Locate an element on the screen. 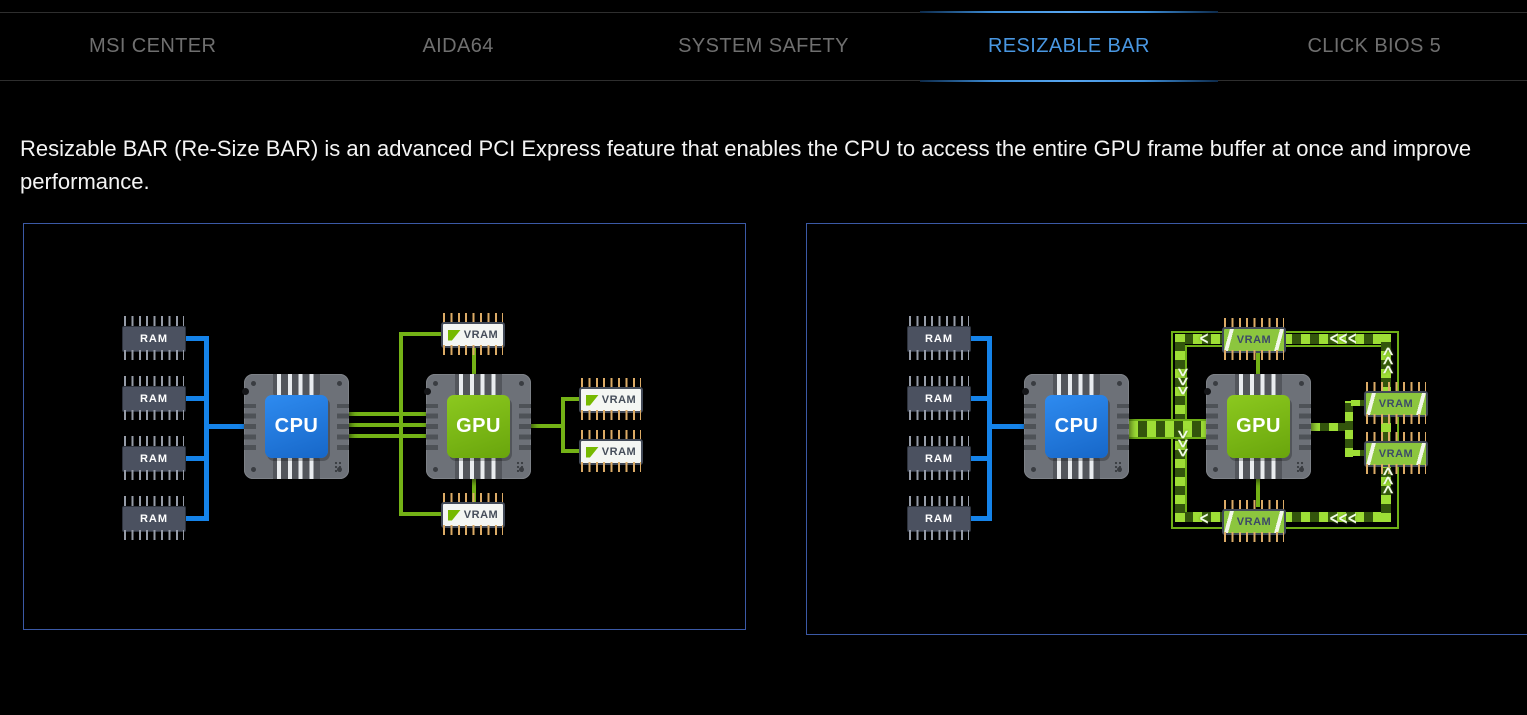  tab-label: AIDA64 is located at coordinates (458, 46).